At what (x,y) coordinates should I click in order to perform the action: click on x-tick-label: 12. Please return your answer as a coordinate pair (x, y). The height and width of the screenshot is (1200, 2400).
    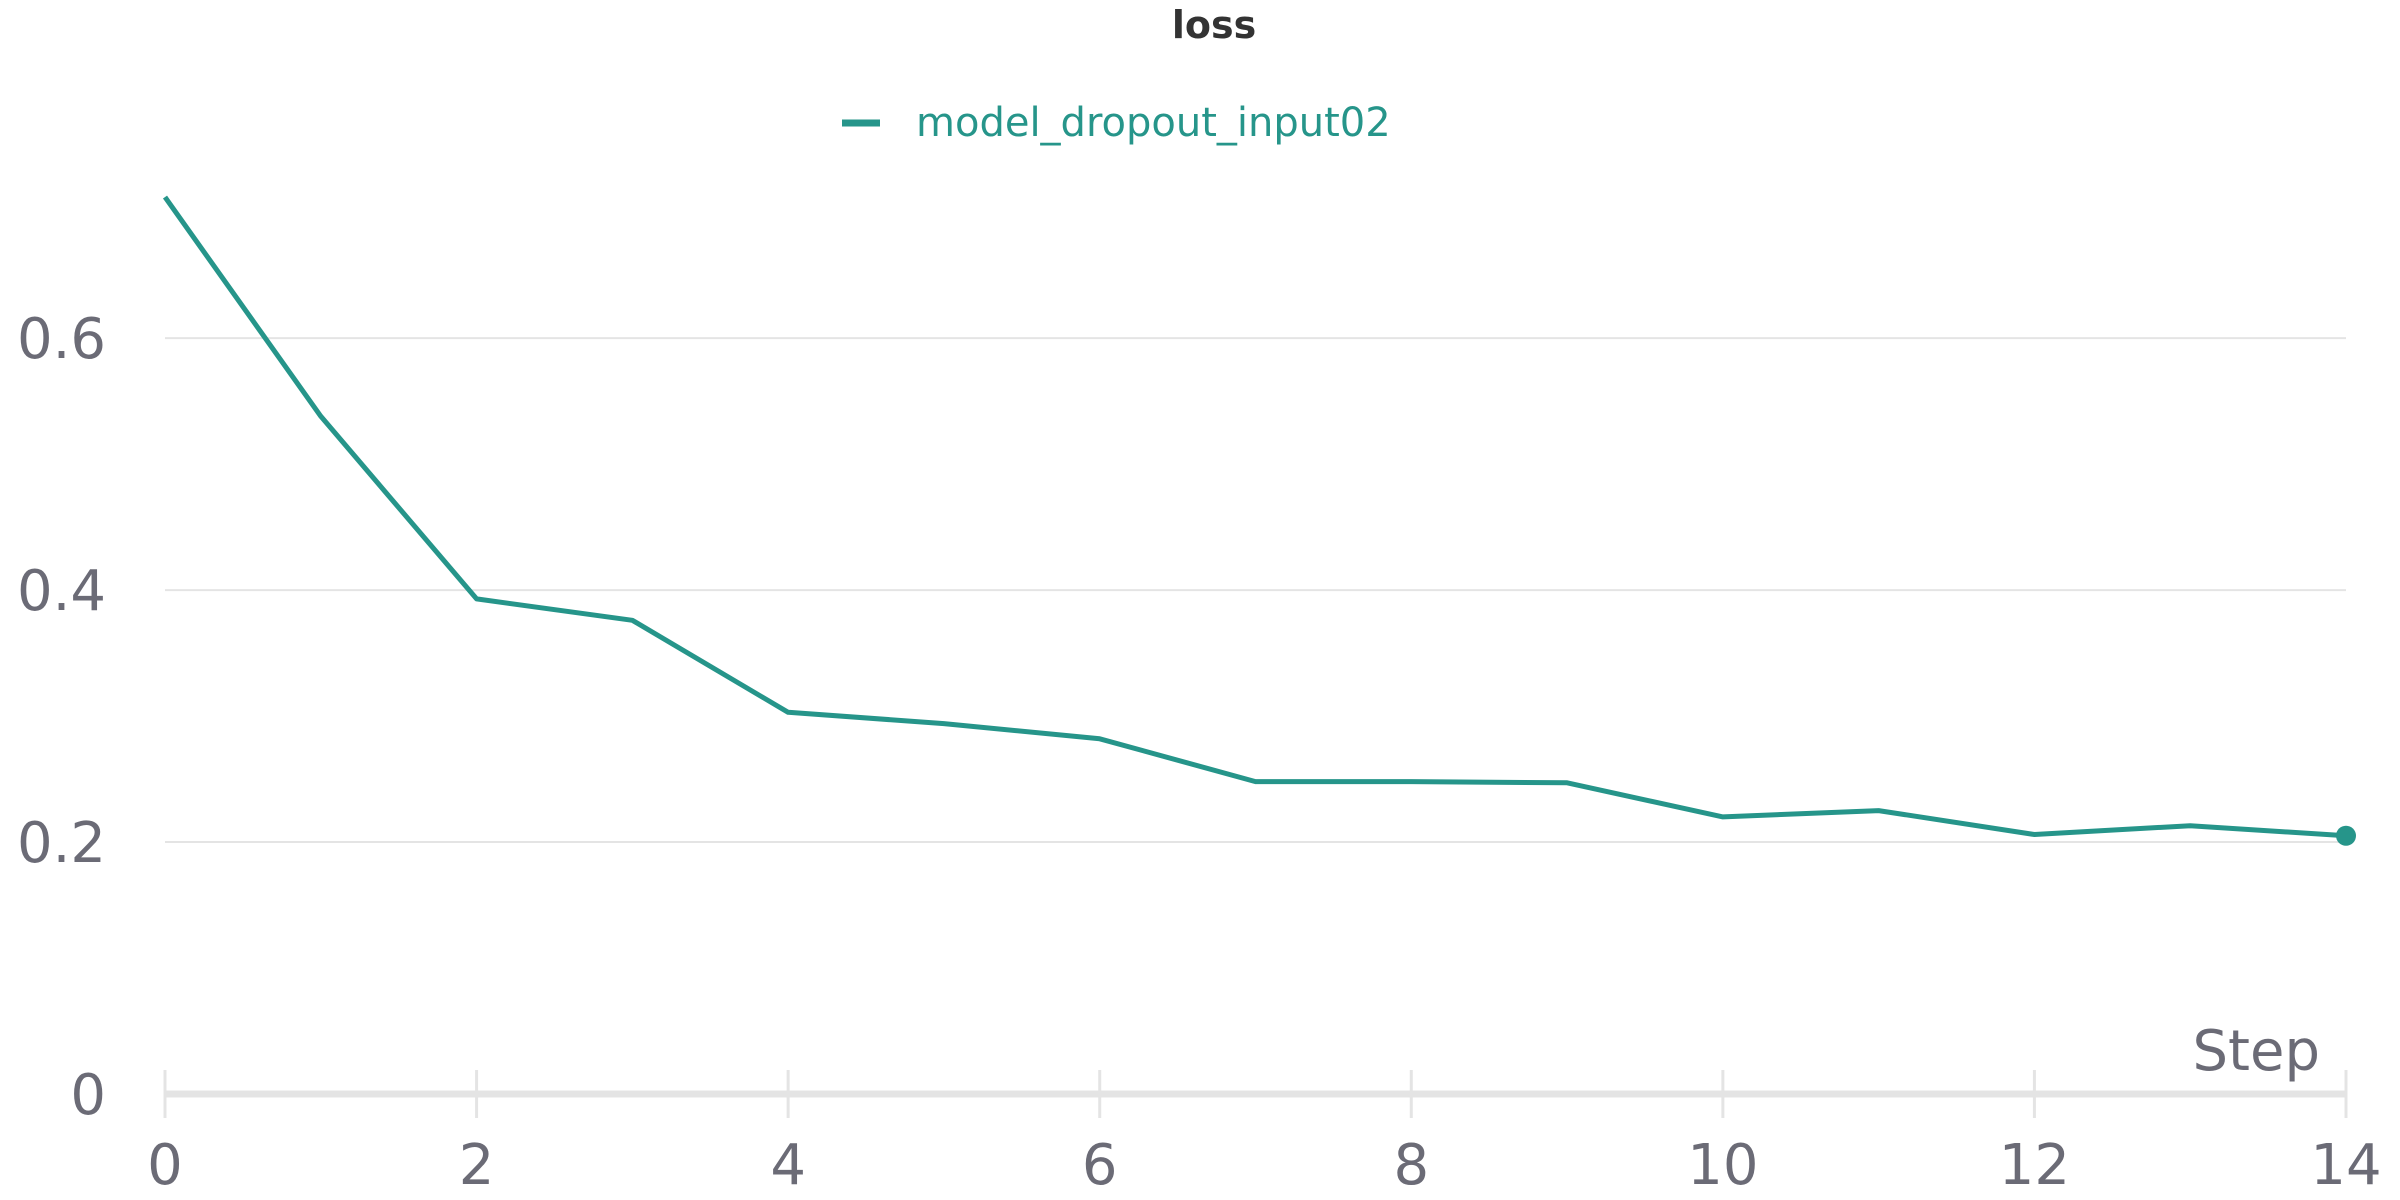
    Looking at the image, I should click on (2034, 1165).